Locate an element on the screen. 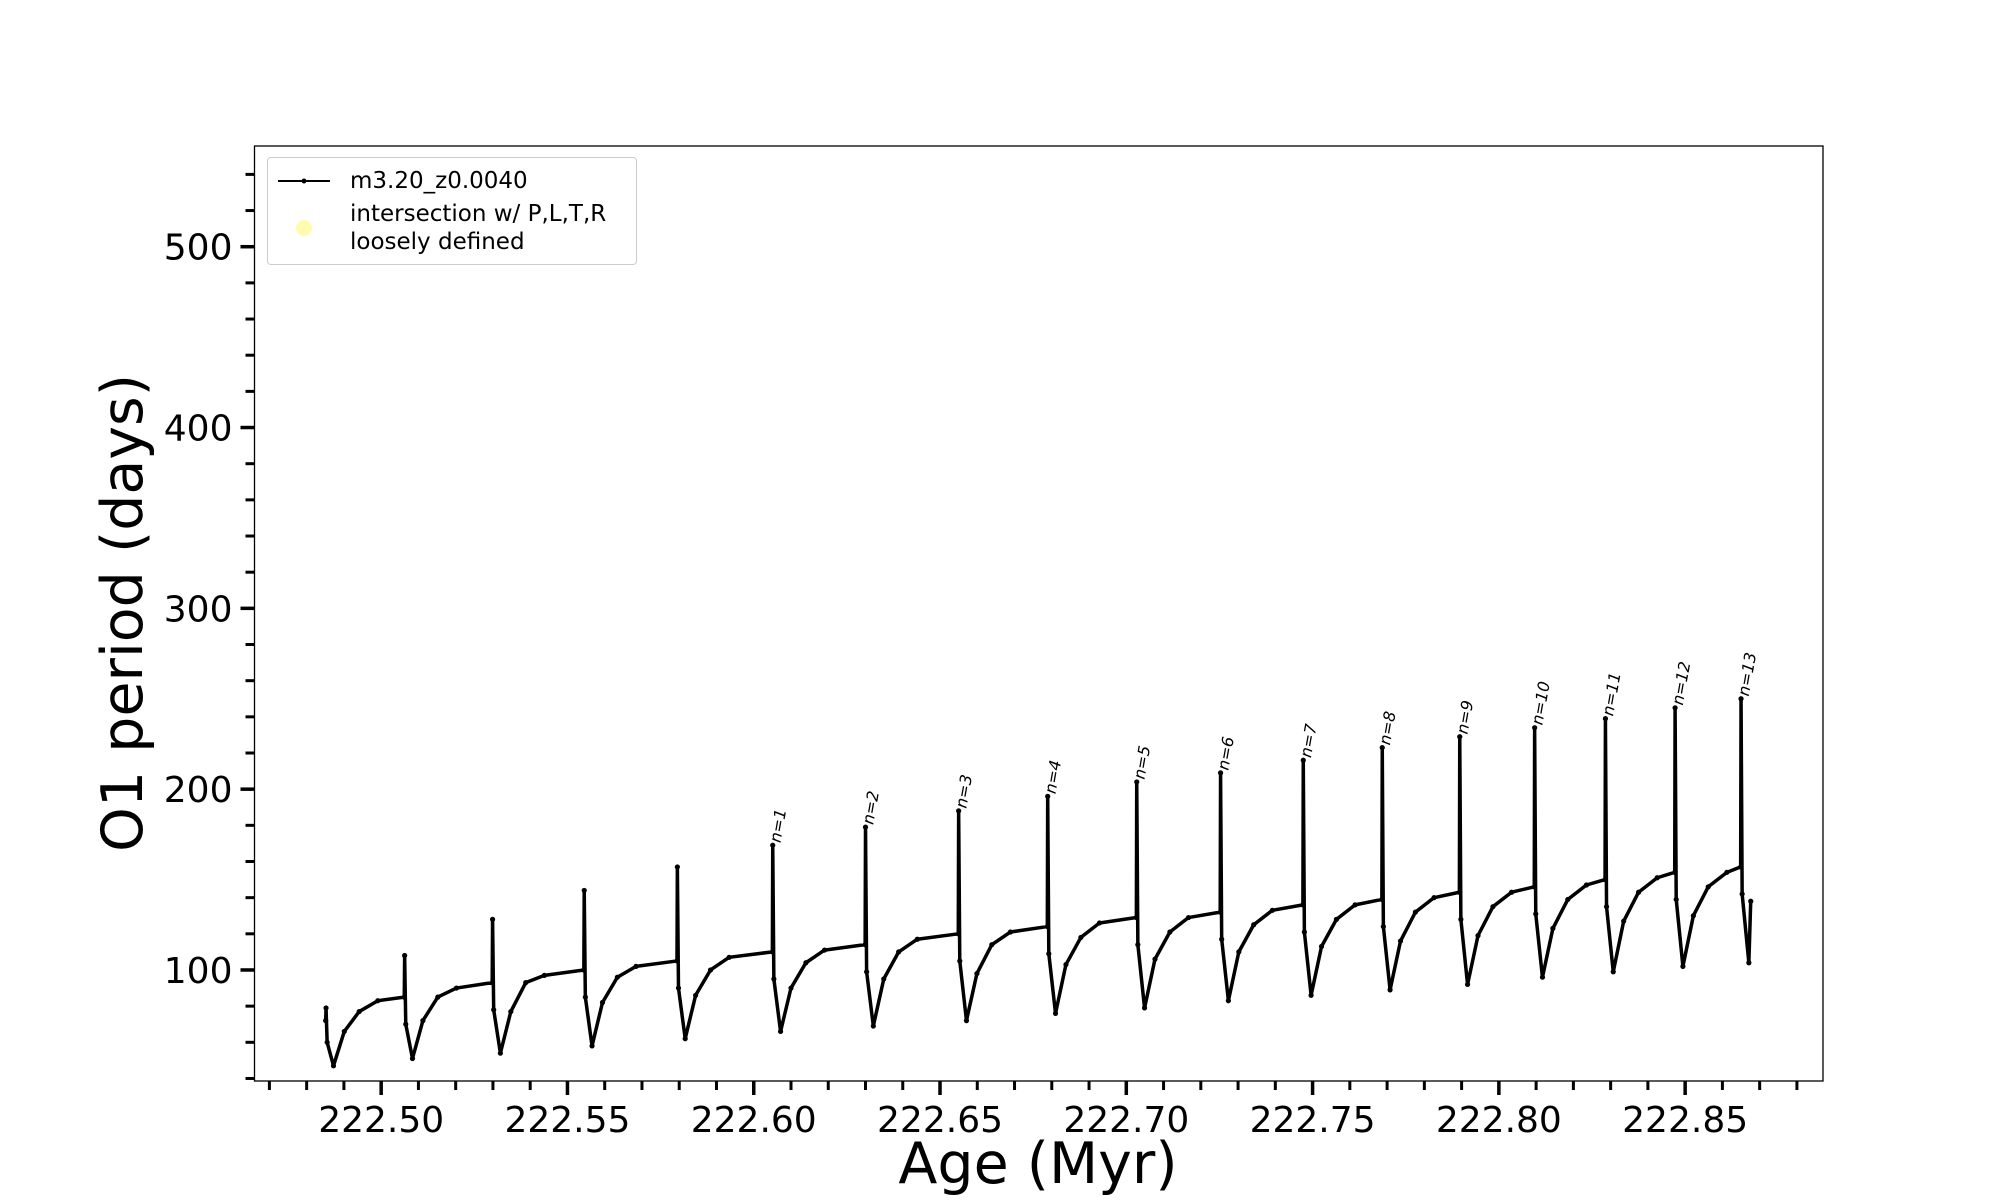 Image resolution: width=2000 pixels, height=1200 pixels. annotation: n=10 is located at coordinates (1540, 703).